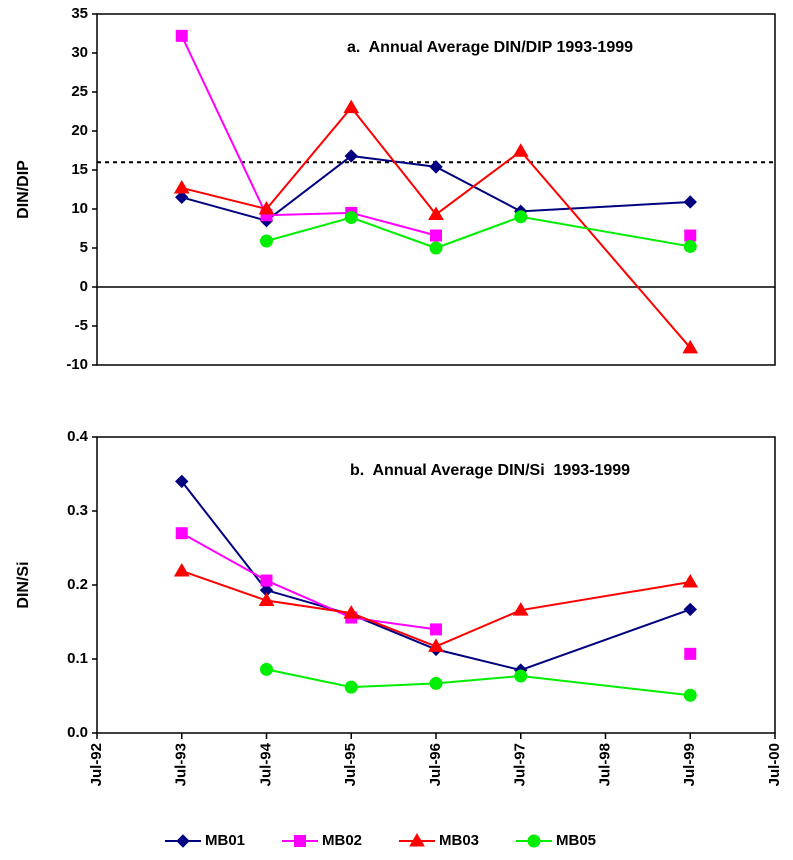 This screenshot has width=793, height=860. What do you see at coordinates (520, 764) in the screenshot?
I see `x-tick-label: Jul-97` at bounding box center [520, 764].